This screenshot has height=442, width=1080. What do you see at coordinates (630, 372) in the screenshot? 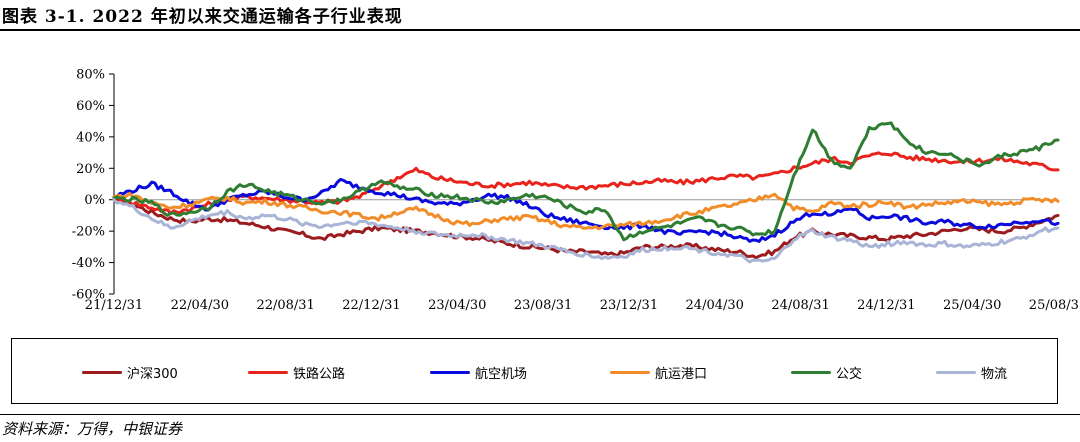
I see `legend-swatch-shipping-port` at bounding box center [630, 372].